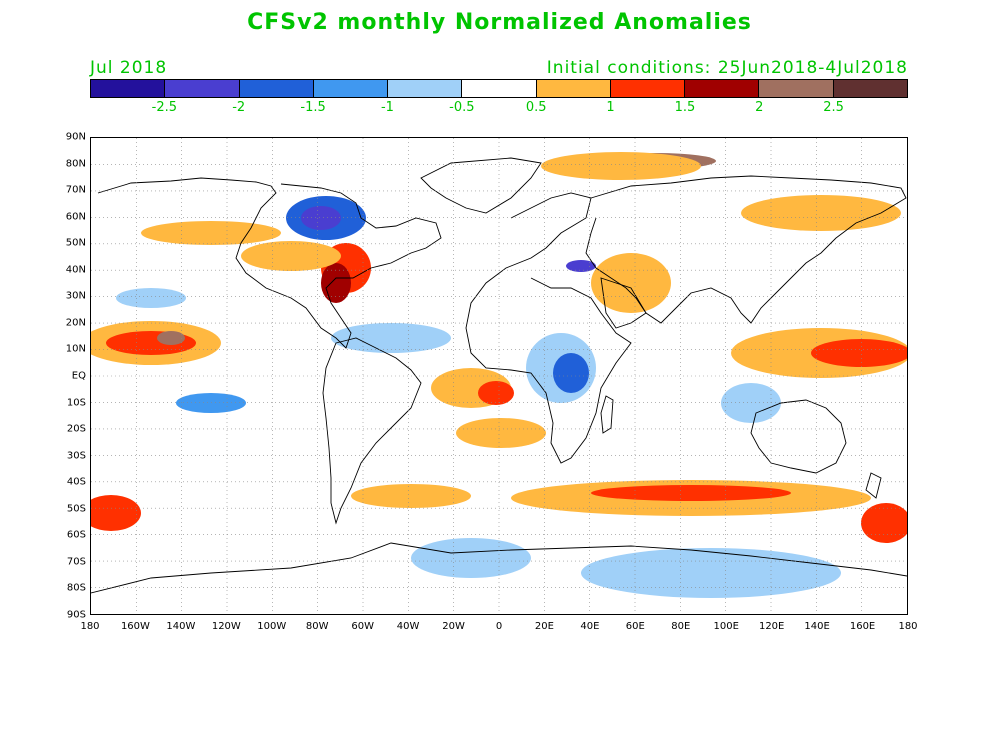  What do you see at coordinates (833, 107) in the screenshot?
I see `colorbar-tick-label: 2.5` at bounding box center [833, 107].